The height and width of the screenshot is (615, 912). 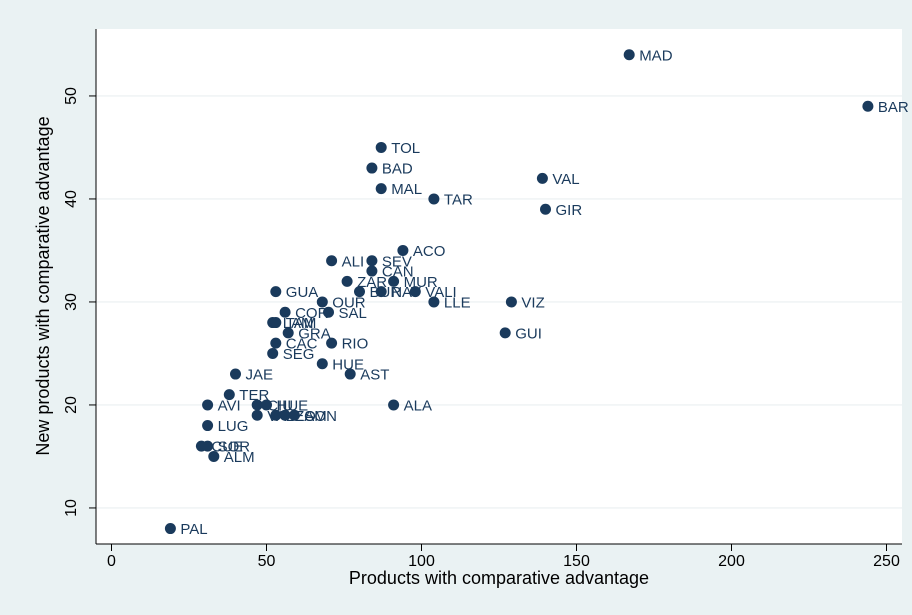 I want to click on point-label: VIZ, so click(x=532, y=302).